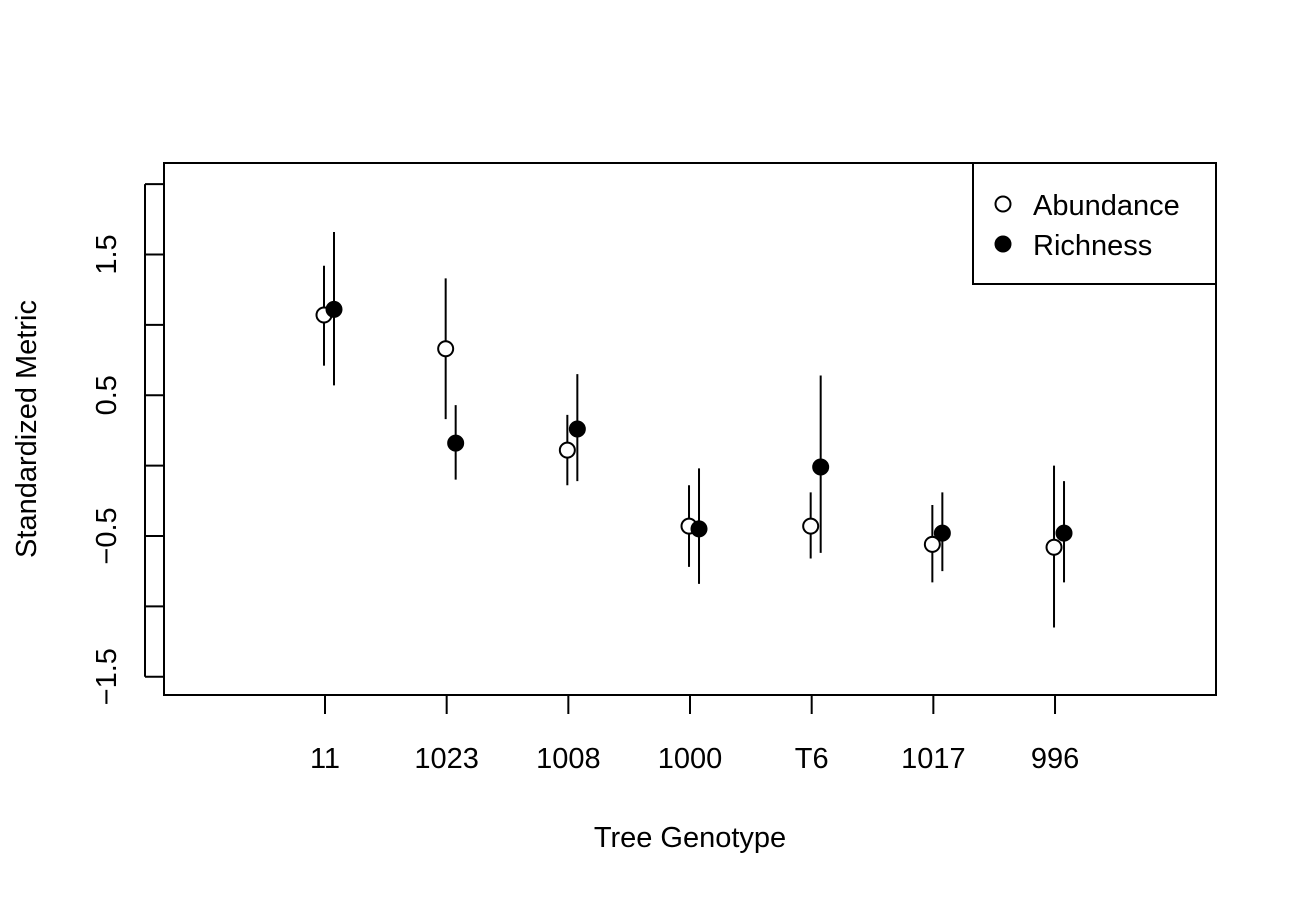 This screenshot has width=1300, height=900. What do you see at coordinates (325, 759) in the screenshot?
I see `x-tick-label: 11` at bounding box center [325, 759].